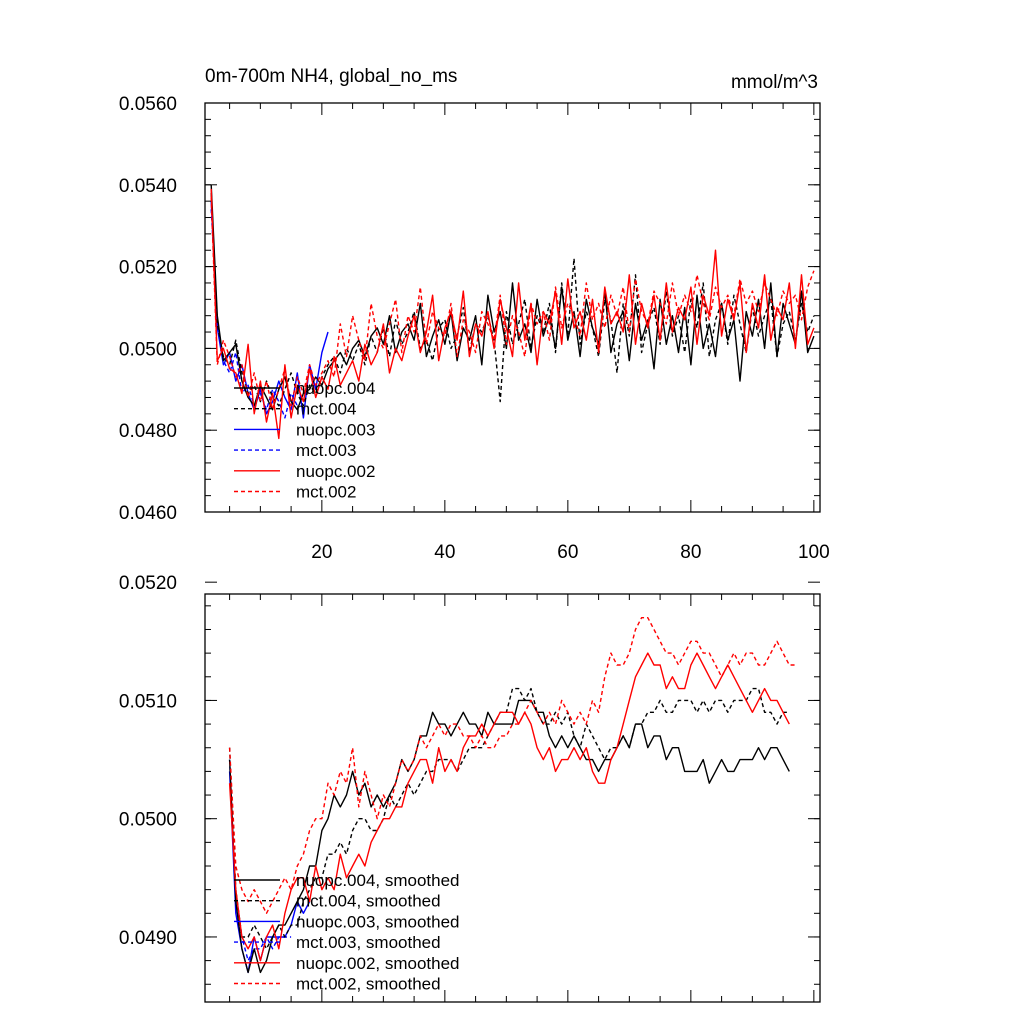 The height and width of the screenshot is (1024, 1024). What do you see at coordinates (148, 104) in the screenshot?
I see `y-tick-label: 0.0560` at bounding box center [148, 104].